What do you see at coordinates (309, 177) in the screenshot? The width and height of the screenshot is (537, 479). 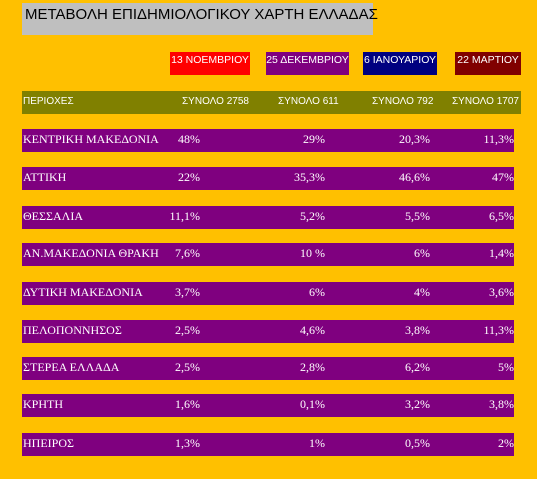 I see `region-value: 35,3%` at bounding box center [309, 177].